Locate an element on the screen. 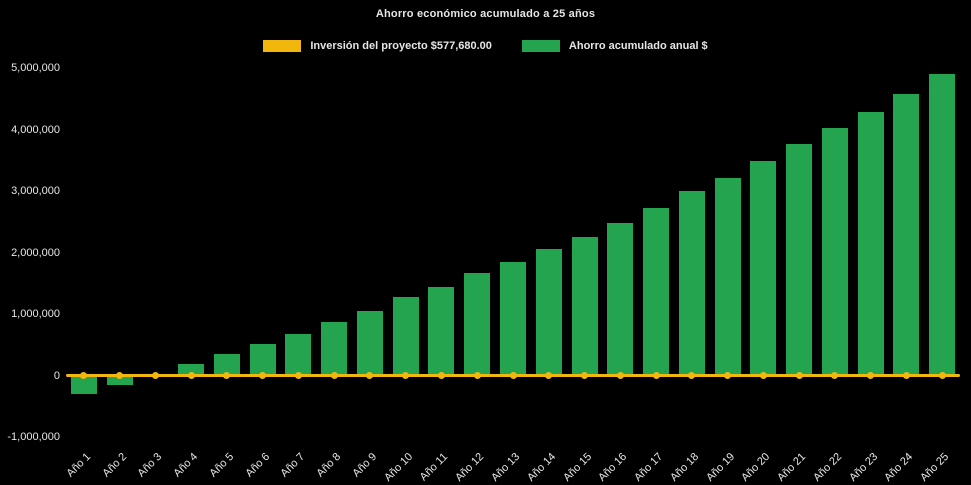 Image resolution: width=971 pixels, height=485 pixels. bar-año-4 is located at coordinates (191, 369).